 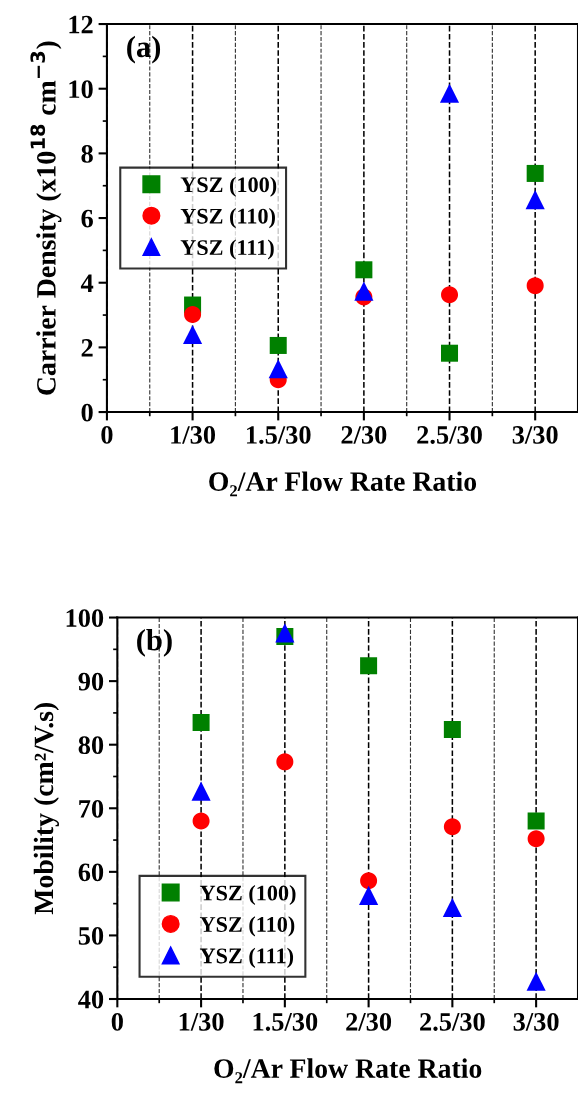 What do you see at coordinates (81, 24) in the screenshot?
I see `y-tick-label: 12` at bounding box center [81, 24].